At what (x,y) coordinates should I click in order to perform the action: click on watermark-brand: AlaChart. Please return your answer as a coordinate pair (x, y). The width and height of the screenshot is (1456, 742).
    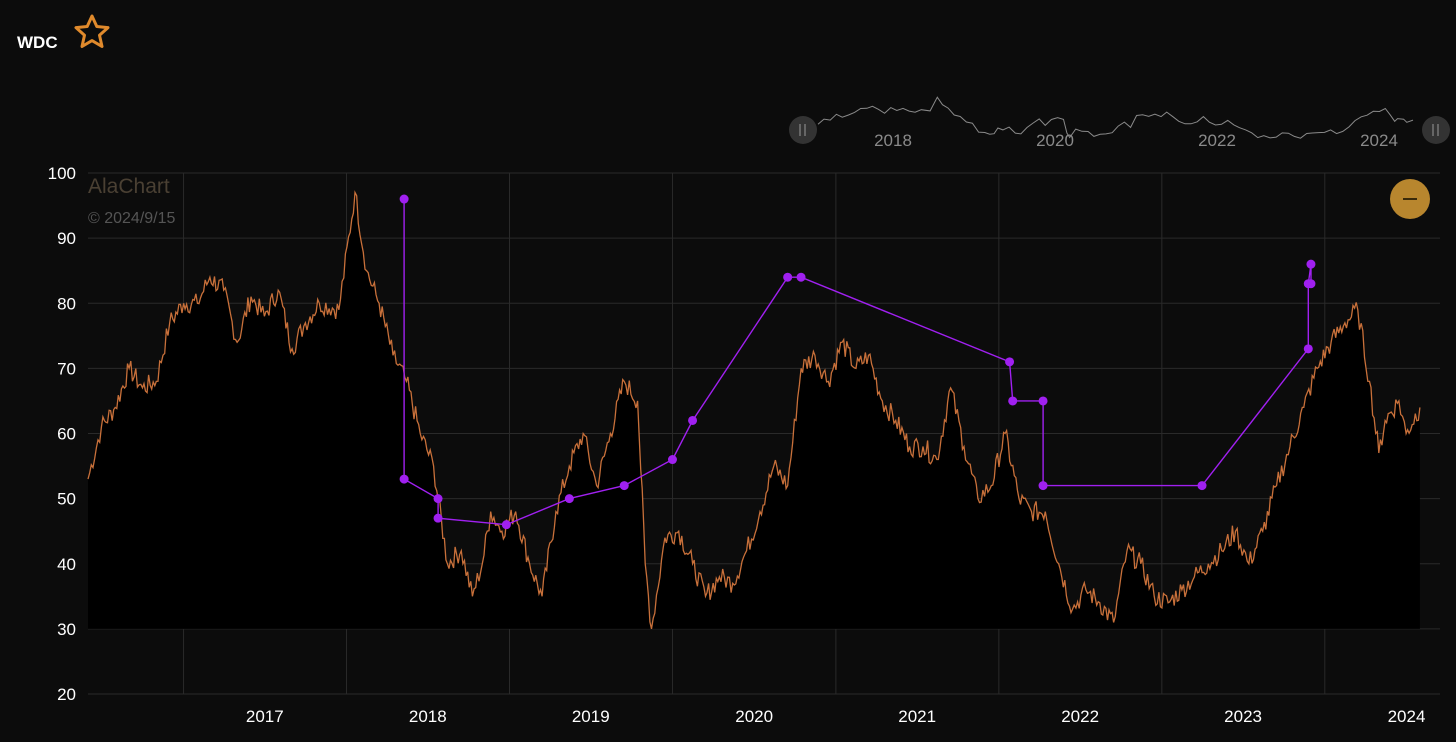
    Looking at the image, I should click on (129, 186).